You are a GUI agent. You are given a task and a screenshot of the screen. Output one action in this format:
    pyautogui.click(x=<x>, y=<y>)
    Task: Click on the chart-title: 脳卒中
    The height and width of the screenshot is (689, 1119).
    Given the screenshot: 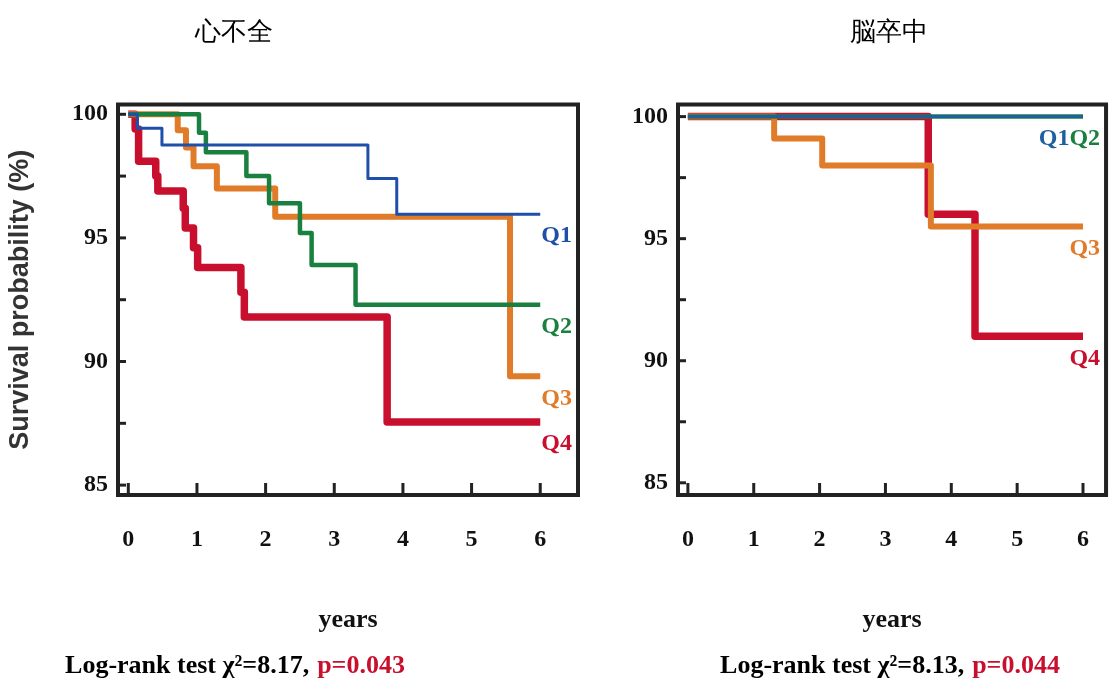 What is the action you would take?
    pyautogui.click(x=889, y=31)
    